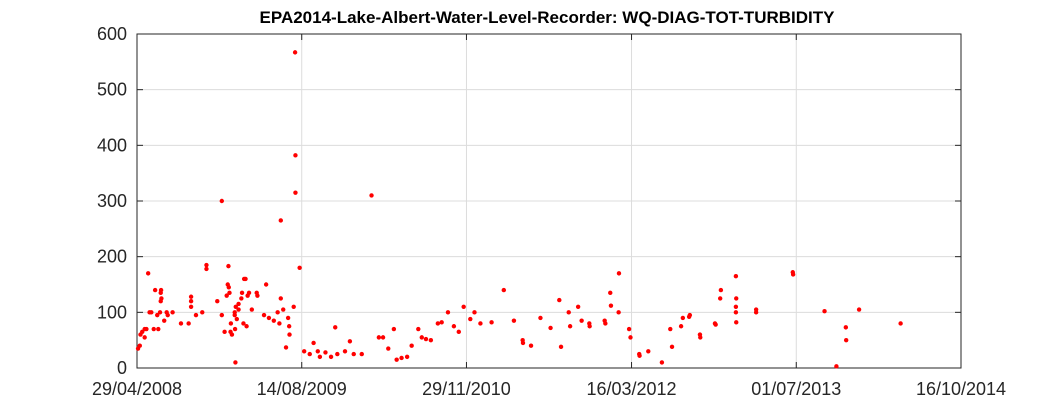  What do you see at coordinates (112, 145) in the screenshot?
I see `y-tick-label: 400` at bounding box center [112, 145].